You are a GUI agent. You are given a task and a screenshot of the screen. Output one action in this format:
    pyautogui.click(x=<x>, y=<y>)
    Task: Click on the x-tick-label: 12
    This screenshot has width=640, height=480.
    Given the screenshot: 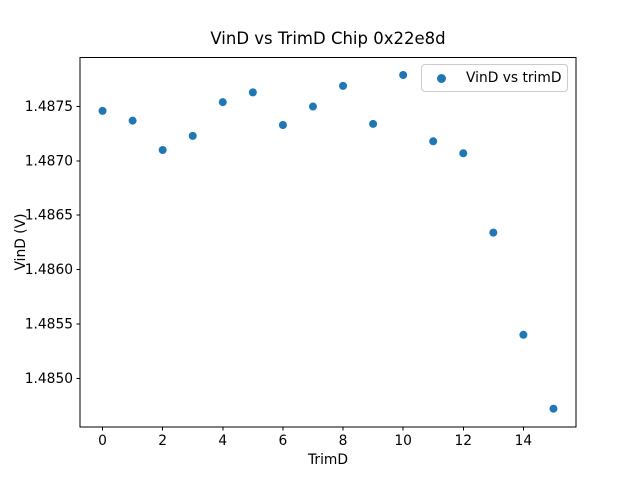 What is the action you would take?
    pyautogui.click(x=463, y=441)
    